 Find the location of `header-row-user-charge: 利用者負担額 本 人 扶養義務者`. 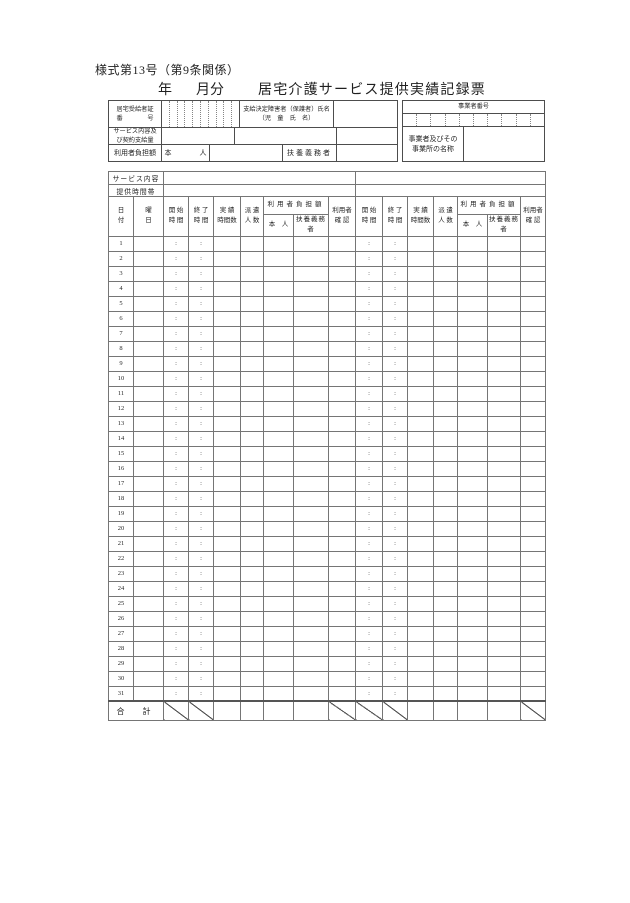

header-row-user-charge: 利用者負担額 本 人 扶養義務者 is located at coordinates (253, 152).